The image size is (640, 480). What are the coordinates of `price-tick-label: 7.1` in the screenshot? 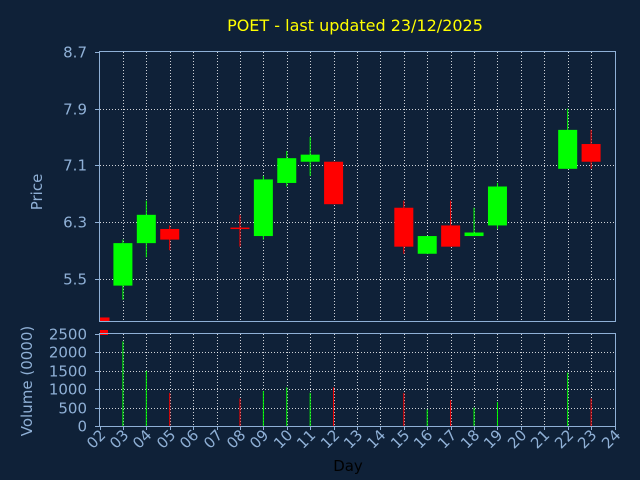 It's located at (75, 166).